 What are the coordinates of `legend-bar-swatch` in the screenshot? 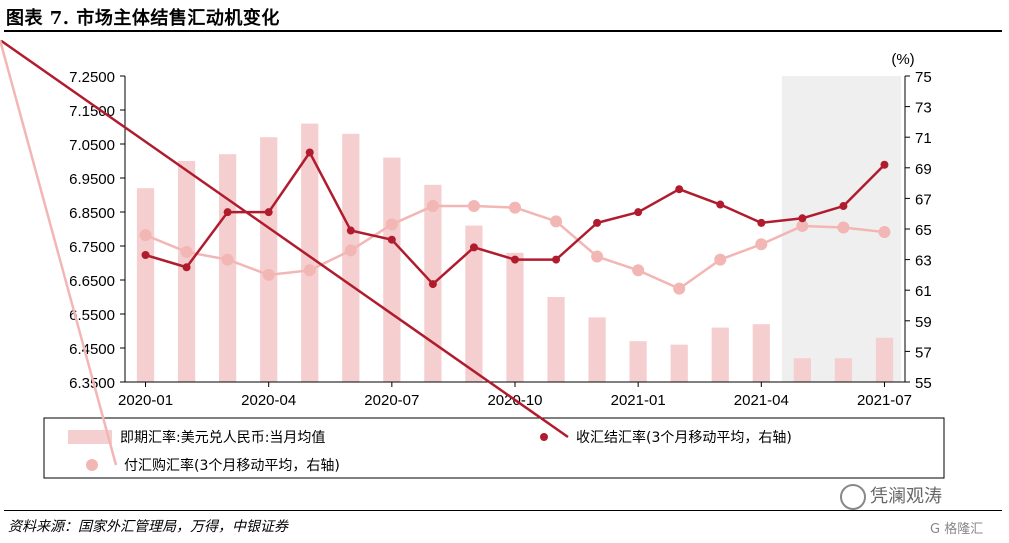 It's located at (90, 437).